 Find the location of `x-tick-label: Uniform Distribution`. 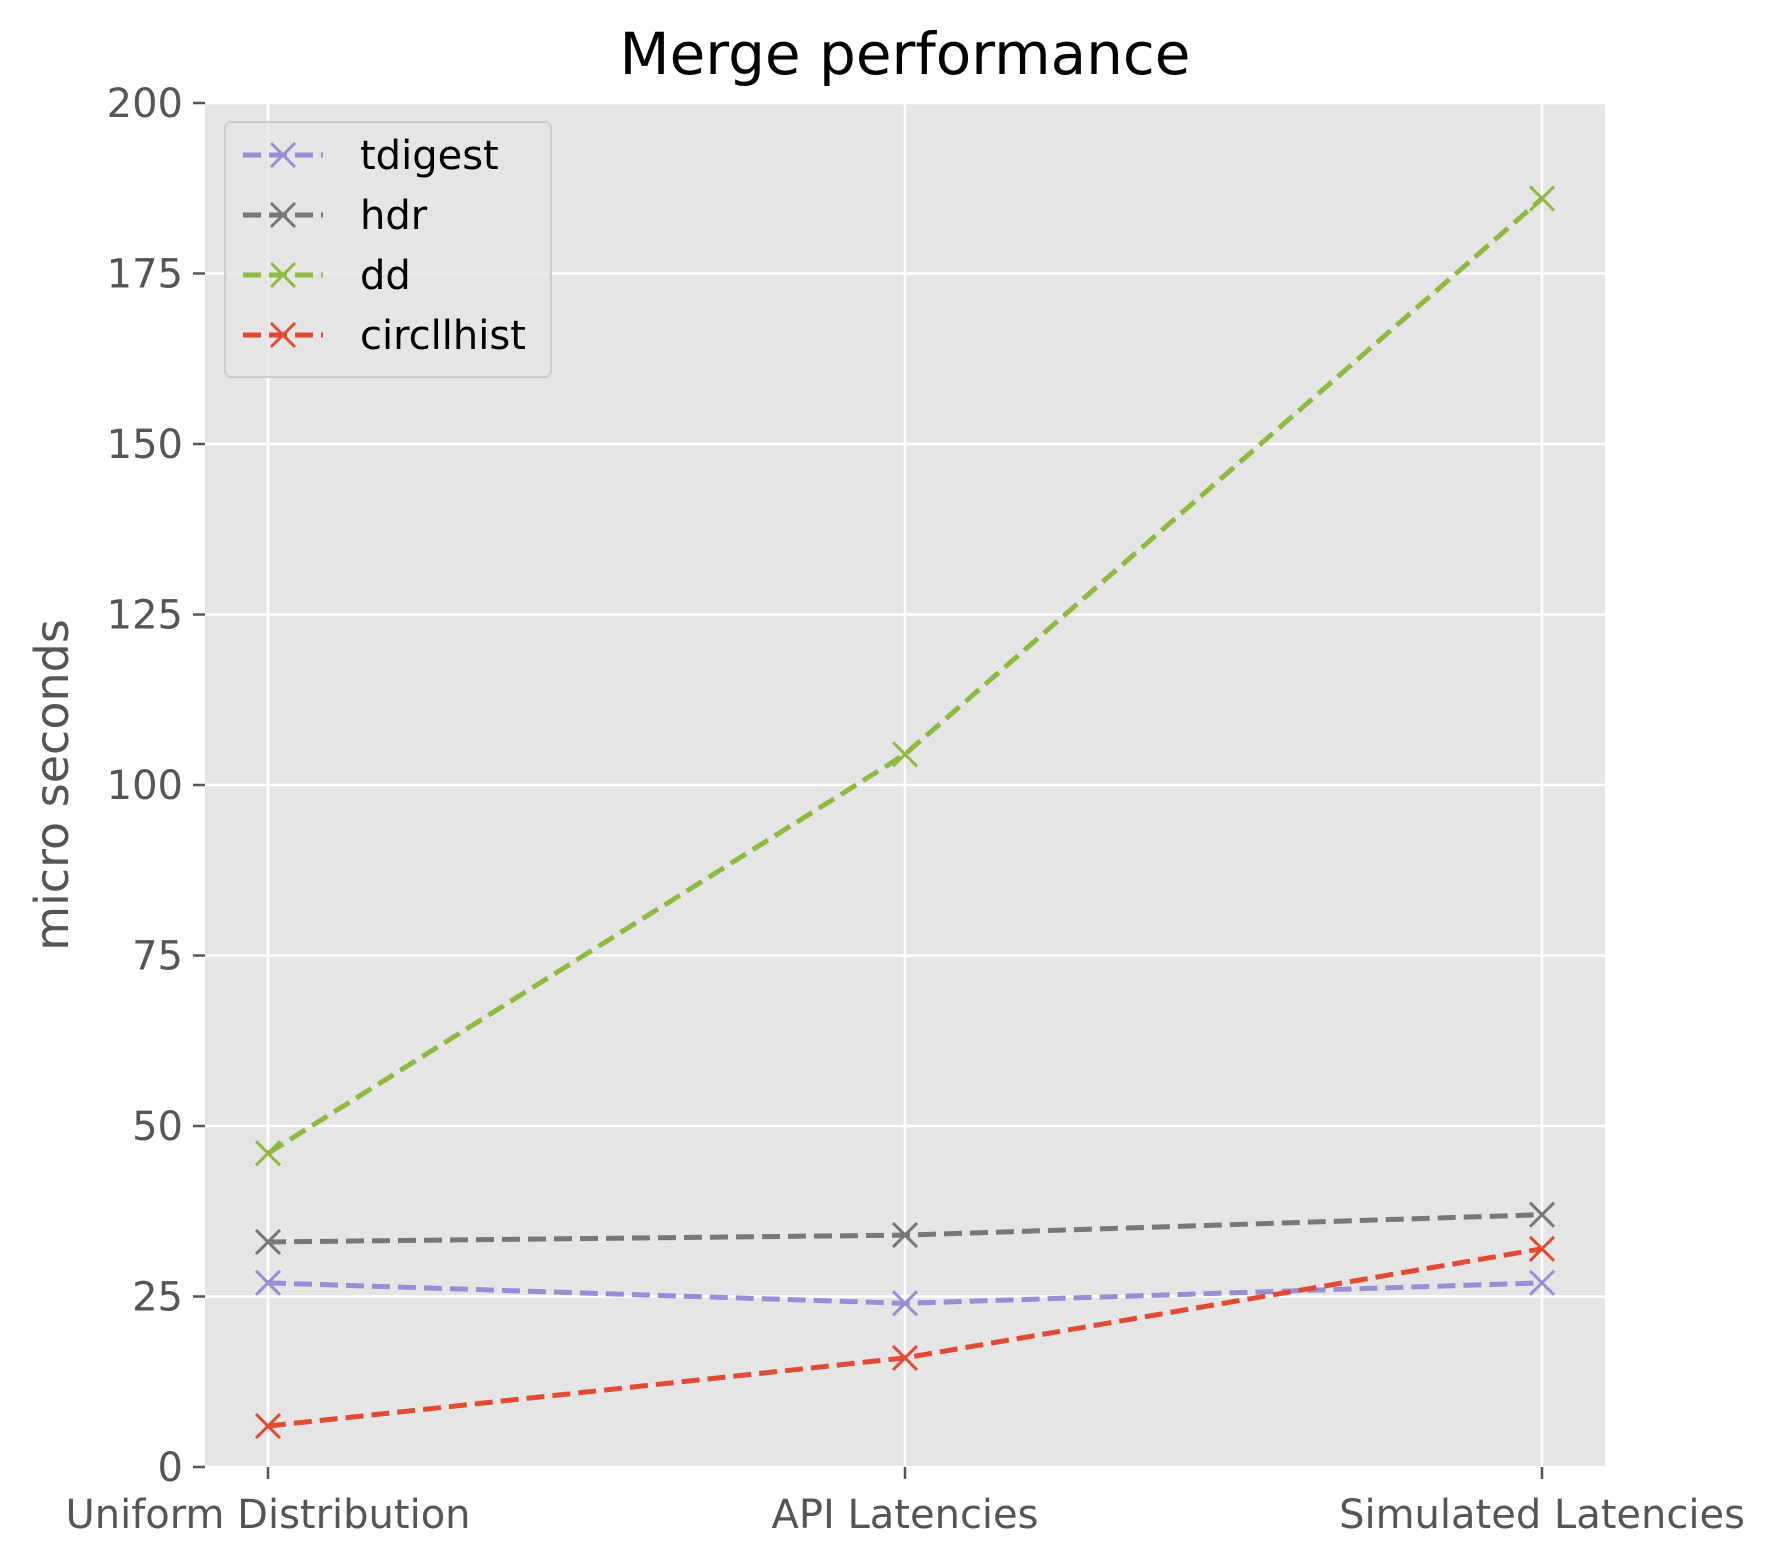

x-tick-label: Uniform Distribution is located at coordinates (267, 1515).